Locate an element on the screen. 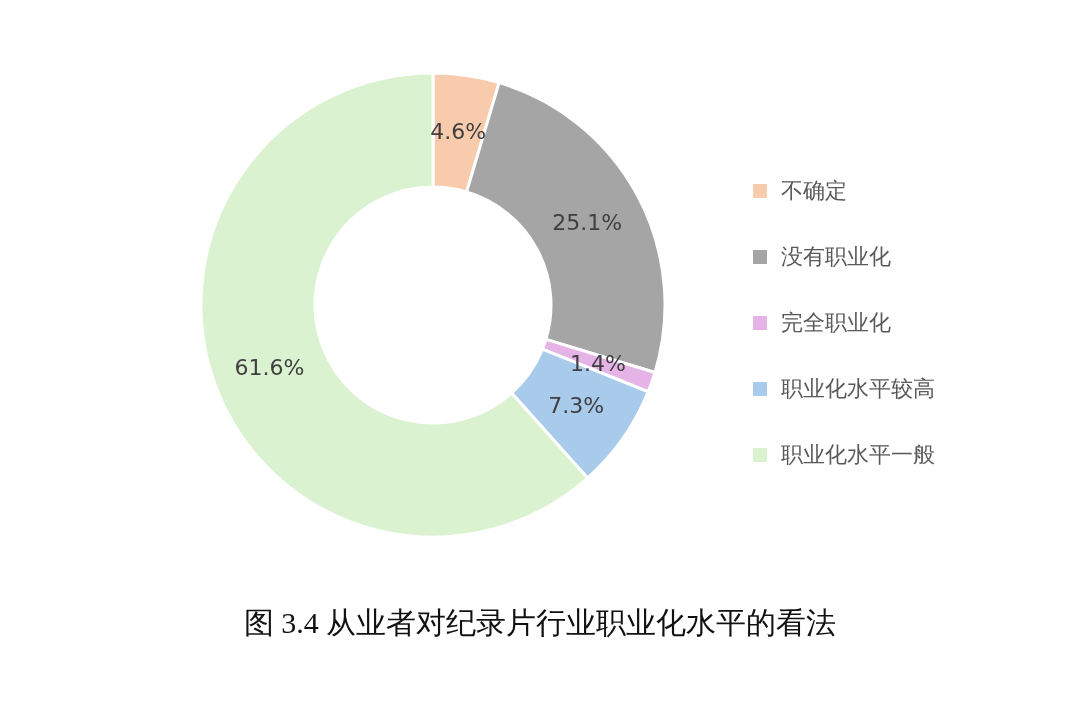 This screenshot has width=1080, height=711. legend-label: 职业化水平较高 is located at coordinates (858, 389).